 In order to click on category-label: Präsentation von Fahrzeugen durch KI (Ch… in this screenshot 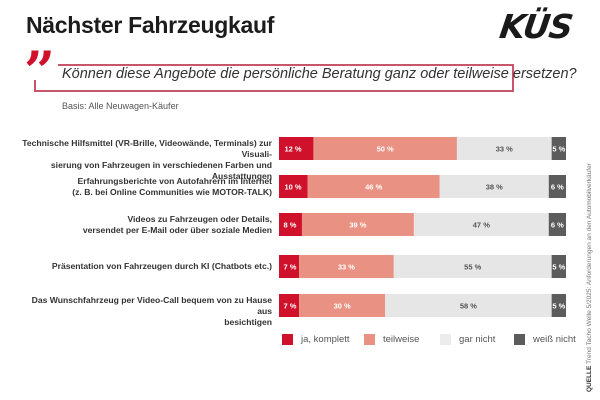, I will do `click(147, 266)`.